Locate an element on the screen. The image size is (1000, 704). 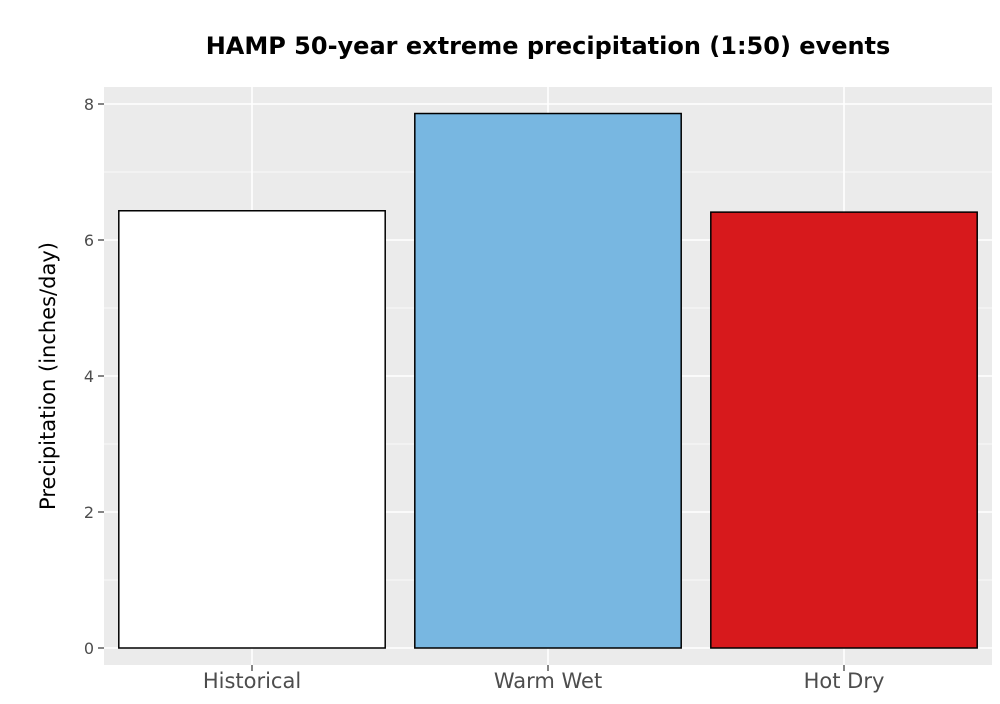
x-tick-label: Warm Wet is located at coordinates (548, 681).